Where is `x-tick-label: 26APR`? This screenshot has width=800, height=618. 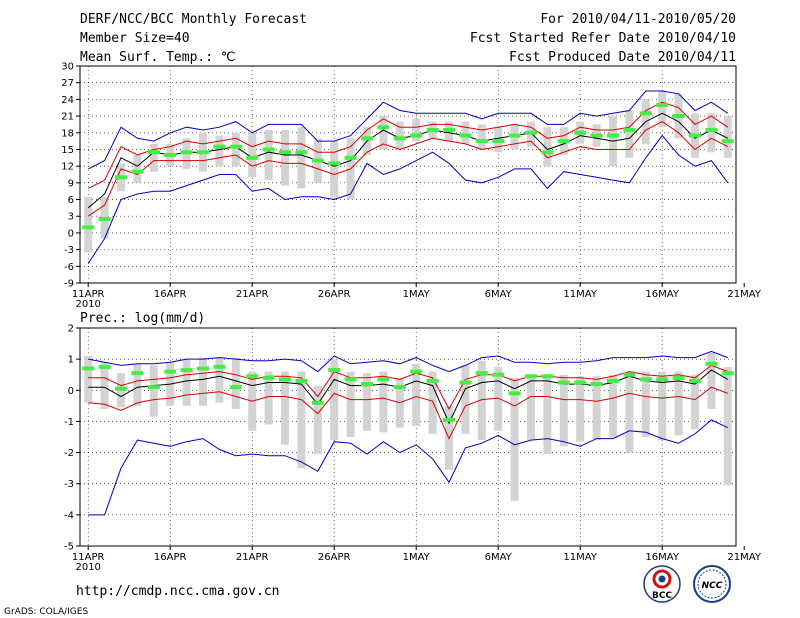
x-tick-label: 26APR is located at coordinates (334, 294).